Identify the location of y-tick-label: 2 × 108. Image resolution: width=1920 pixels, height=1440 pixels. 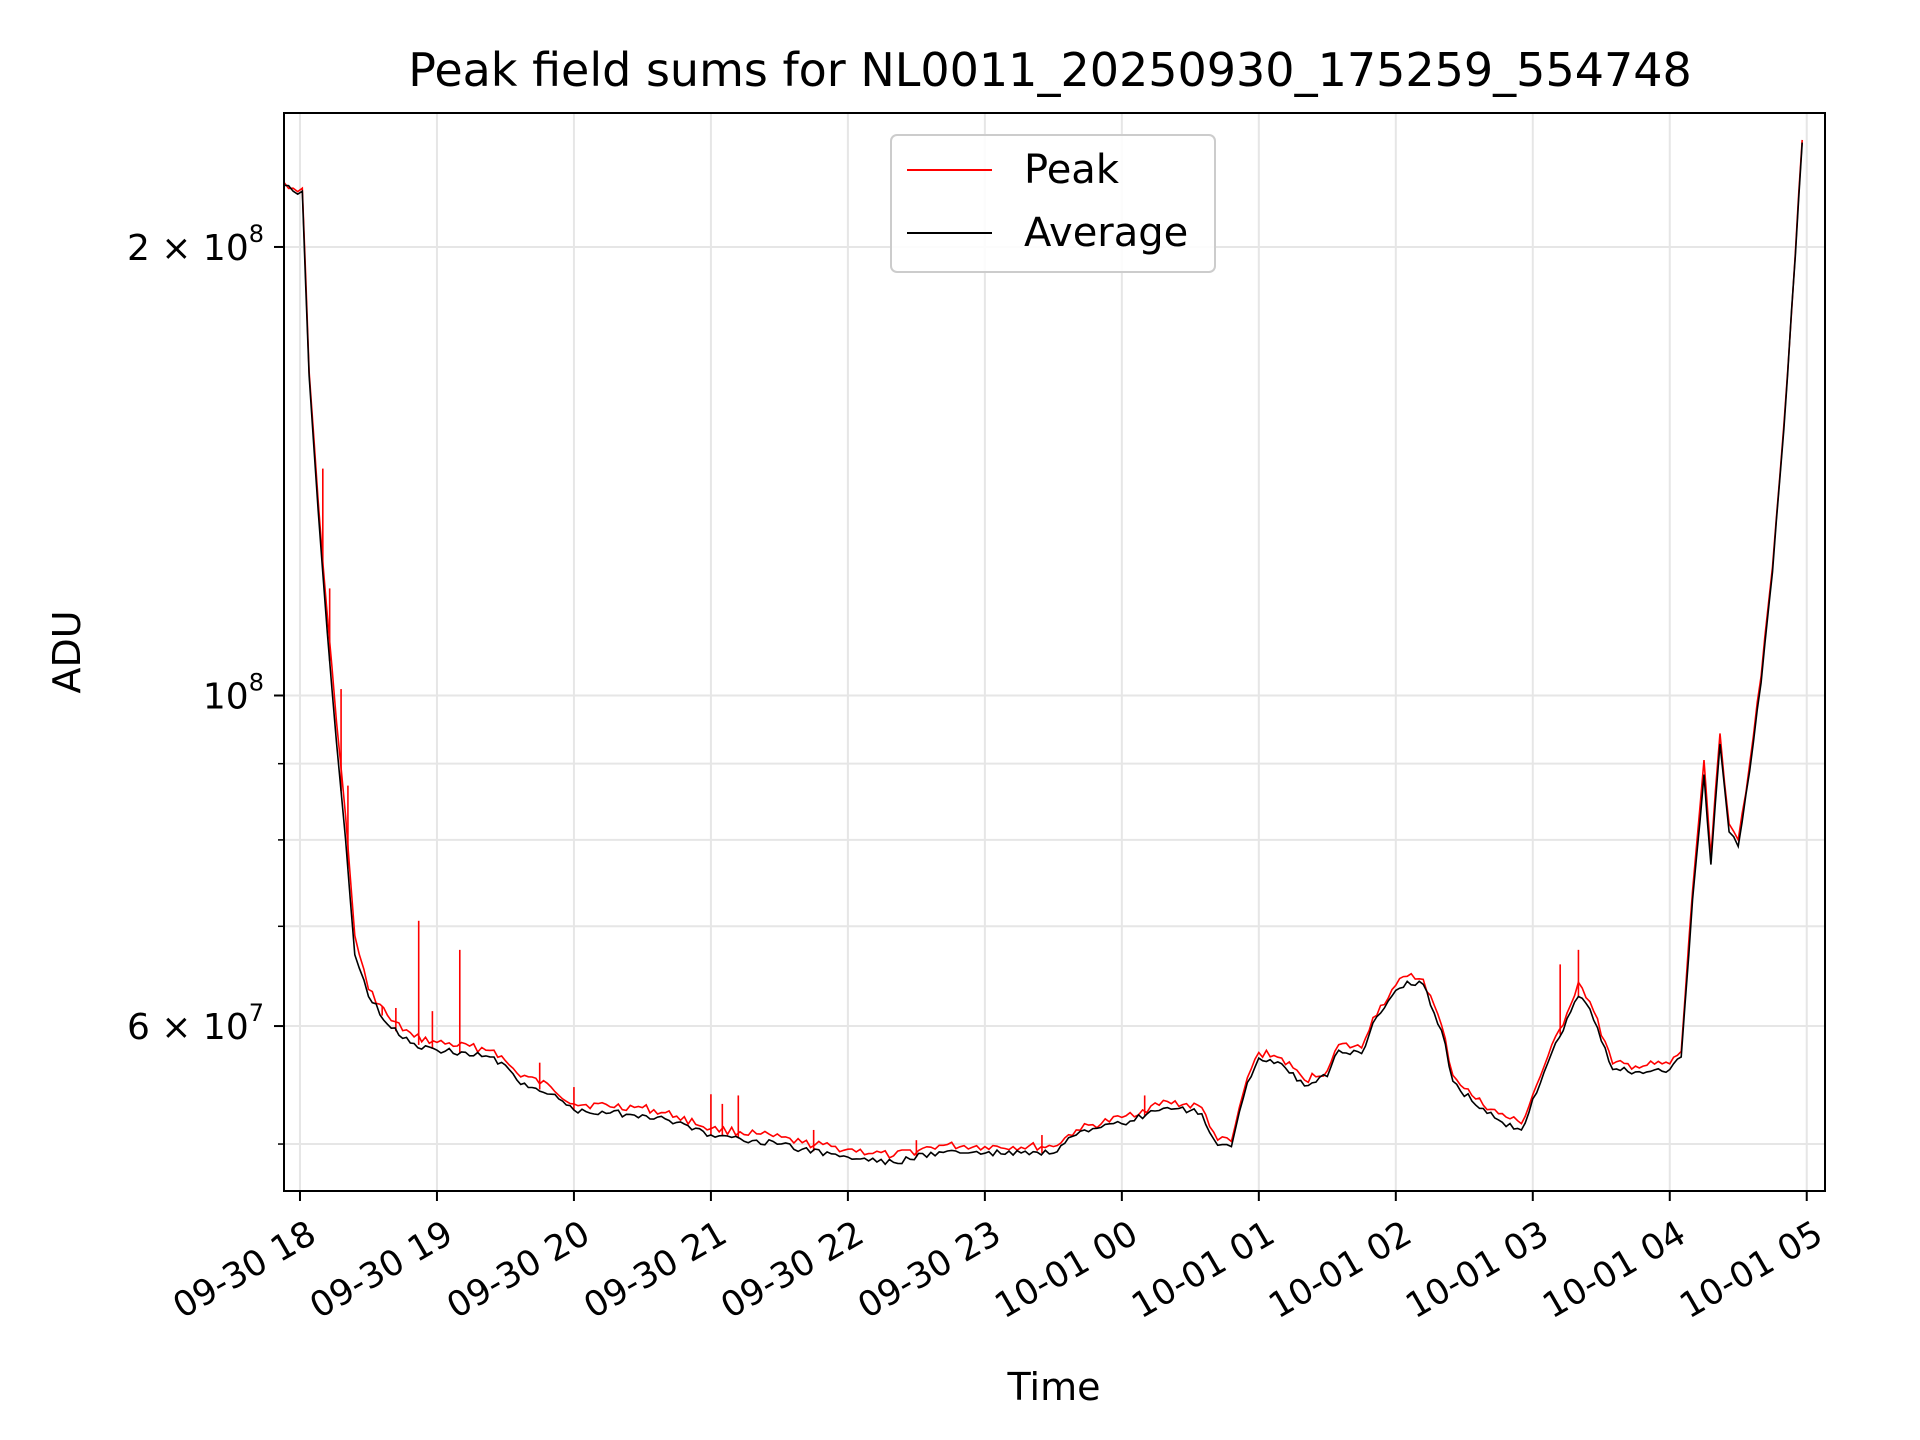
(195, 244).